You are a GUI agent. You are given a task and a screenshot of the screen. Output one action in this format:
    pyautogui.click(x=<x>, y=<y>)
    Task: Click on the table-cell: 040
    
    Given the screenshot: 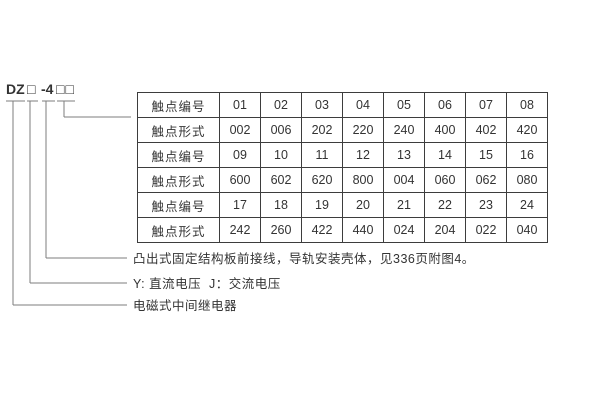 What is the action you would take?
    pyautogui.click(x=527, y=230)
    